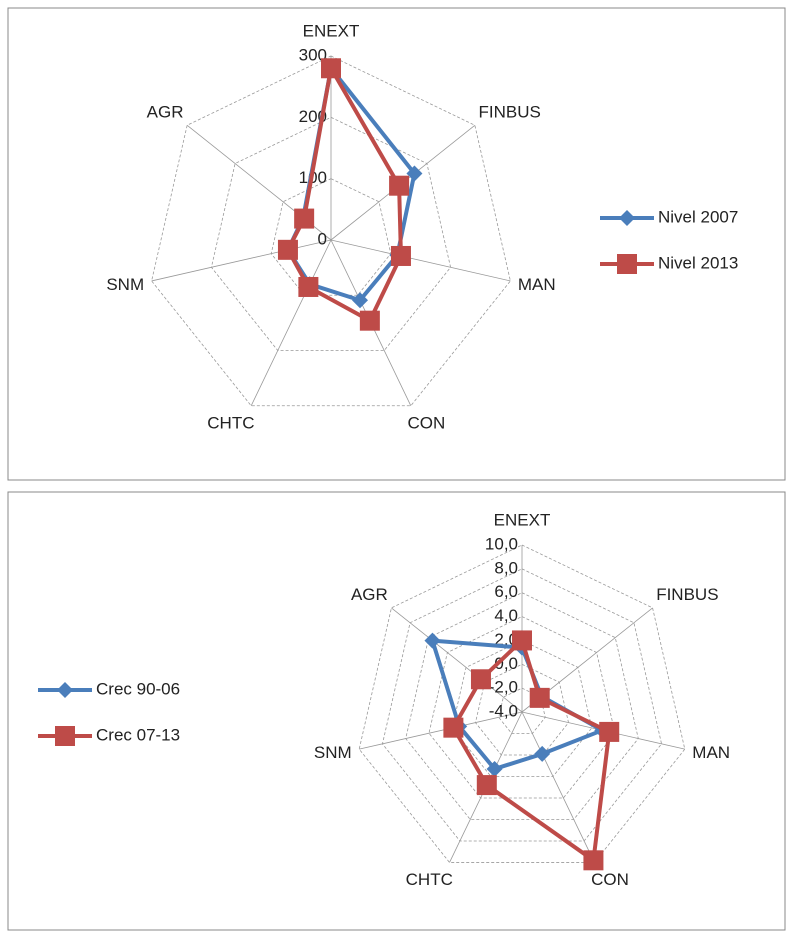 The height and width of the screenshot is (936, 792). What do you see at coordinates (506, 567) in the screenshot?
I see `tick-label: 8,0` at bounding box center [506, 567].